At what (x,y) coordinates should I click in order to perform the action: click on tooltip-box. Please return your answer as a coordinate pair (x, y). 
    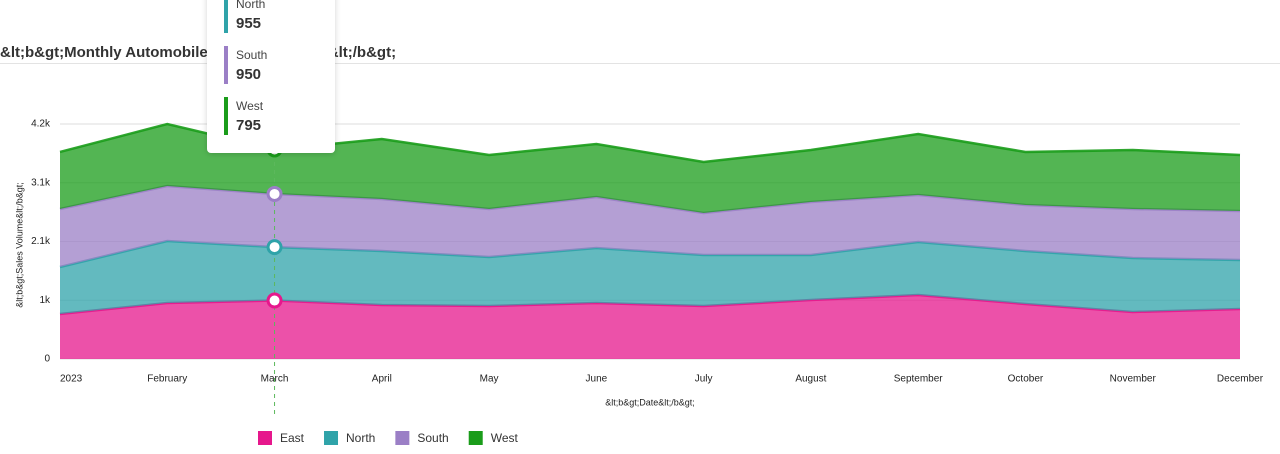
    Looking at the image, I should click on (271, 76).